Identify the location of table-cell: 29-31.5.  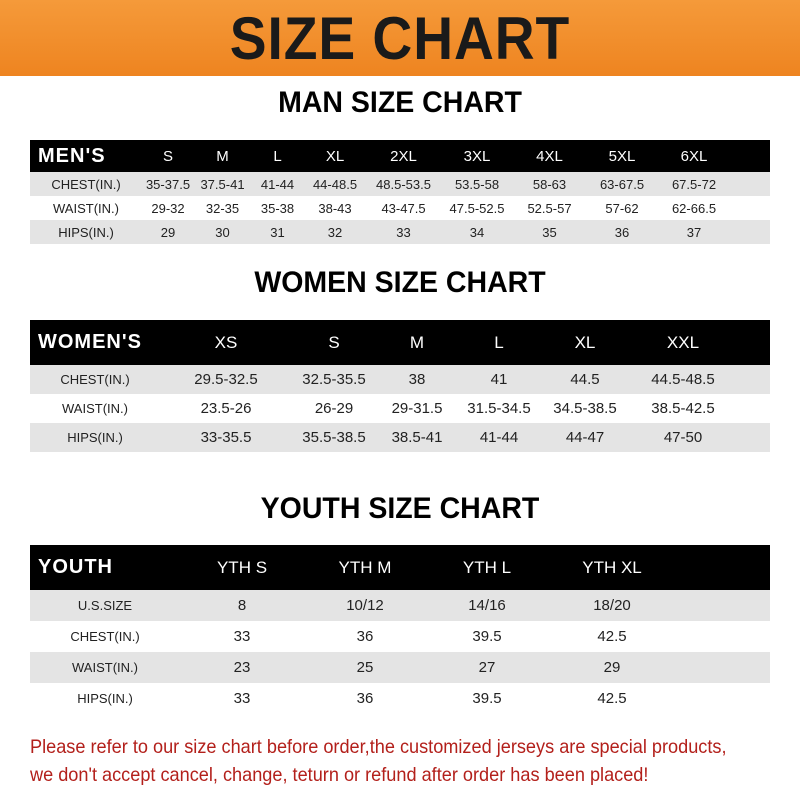
(417, 408).